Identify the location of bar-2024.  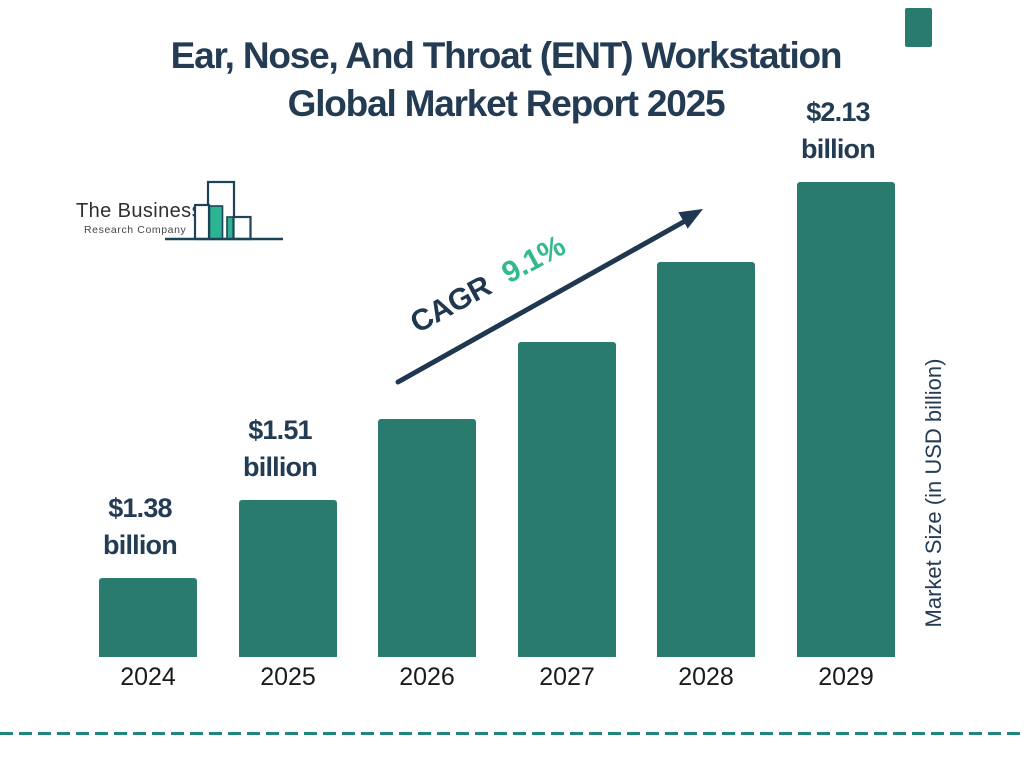
(148, 617).